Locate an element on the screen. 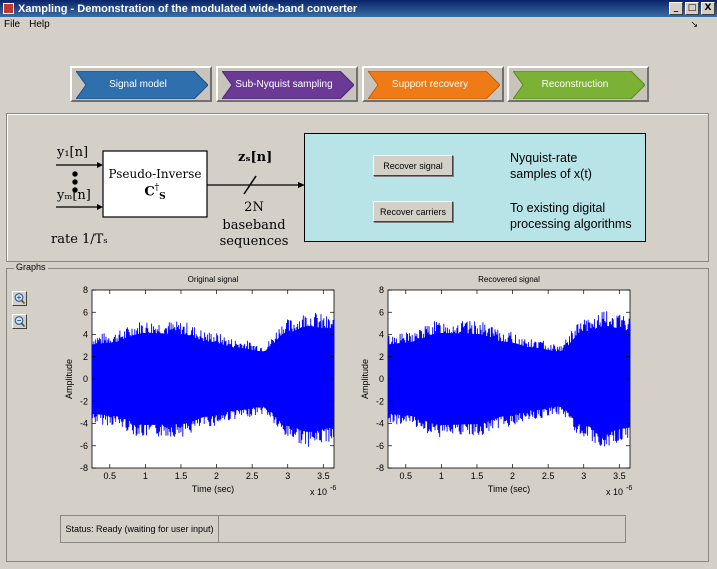 The width and height of the screenshot is (717, 569). support-recovery-label: Support recovery is located at coordinates (430, 84).